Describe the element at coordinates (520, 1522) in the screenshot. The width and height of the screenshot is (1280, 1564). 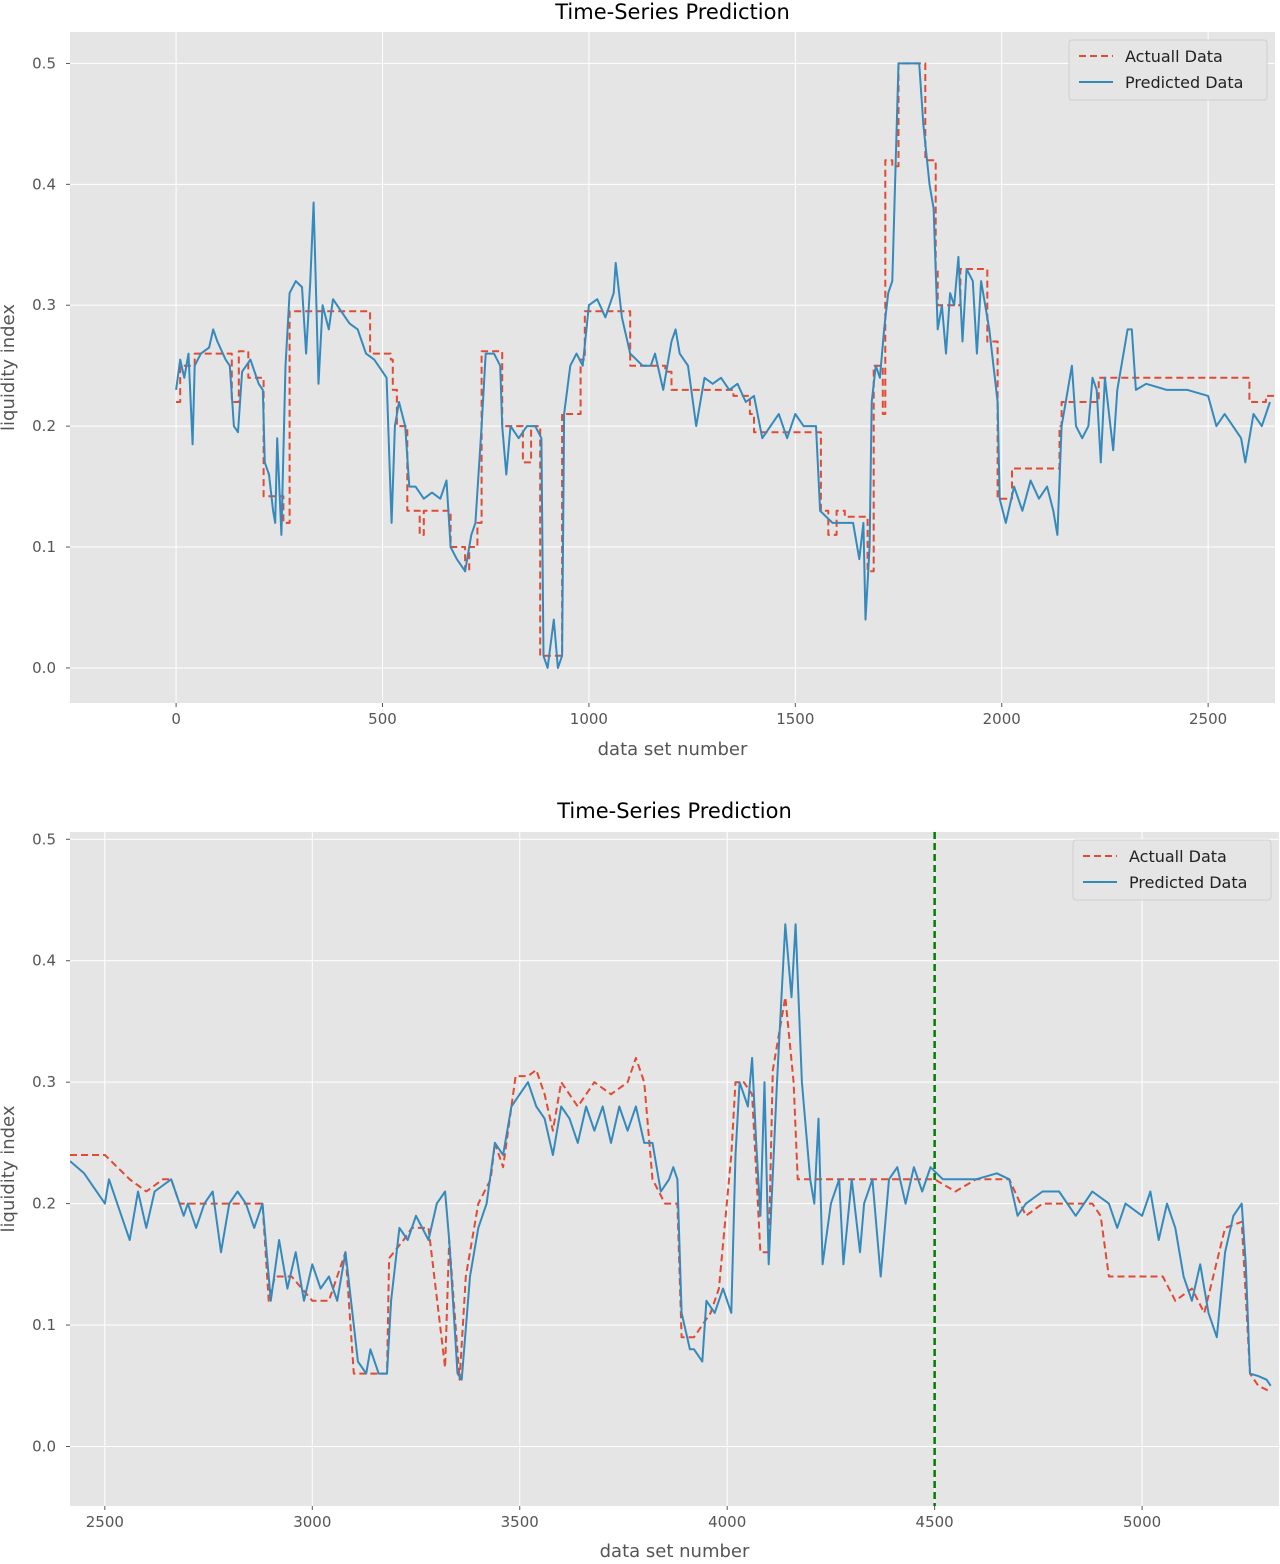
I see `x-tick-label: 3500` at that location.